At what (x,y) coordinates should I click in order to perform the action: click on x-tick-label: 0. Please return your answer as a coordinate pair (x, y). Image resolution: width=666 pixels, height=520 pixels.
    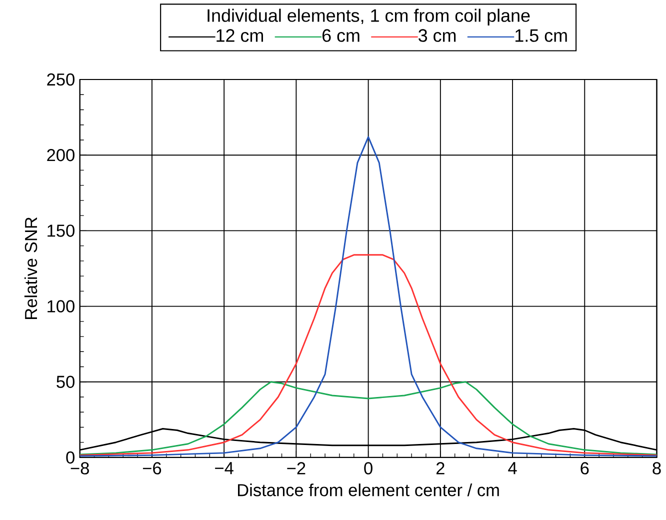
    Looking at the image, I should click on (368, 468).